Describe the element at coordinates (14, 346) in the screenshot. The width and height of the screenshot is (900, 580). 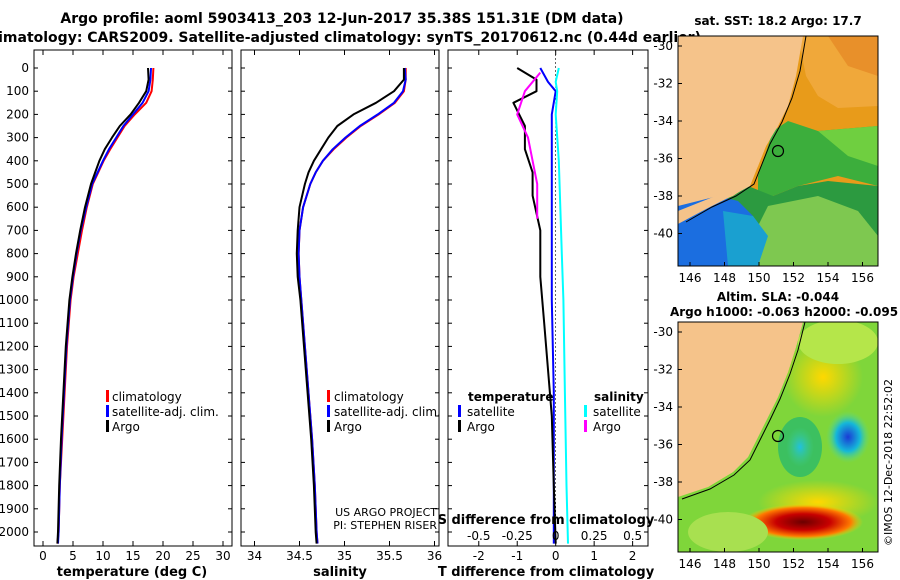
I see `depth-tick-label: 1200` at that location.